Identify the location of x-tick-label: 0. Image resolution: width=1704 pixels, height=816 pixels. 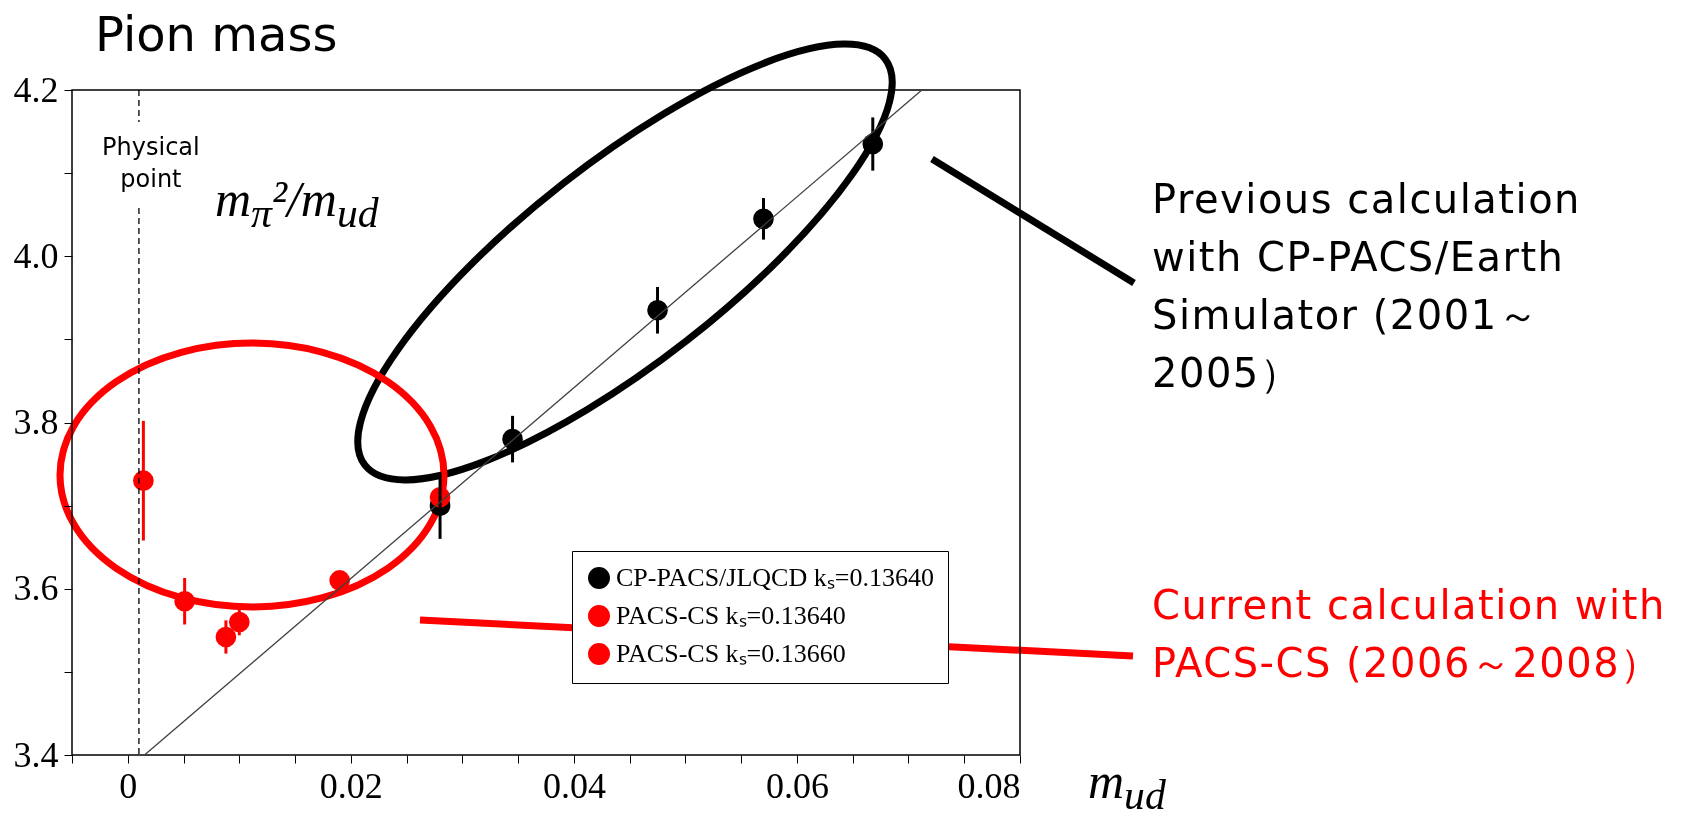
(128, 785).